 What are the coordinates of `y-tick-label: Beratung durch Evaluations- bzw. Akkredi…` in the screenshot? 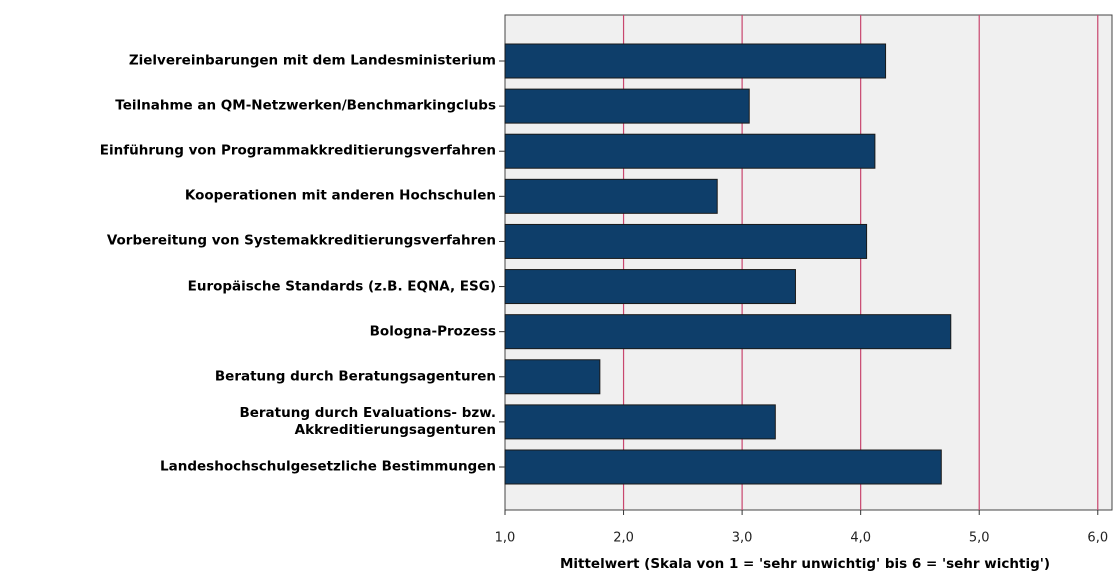 It's located at (367, 421).